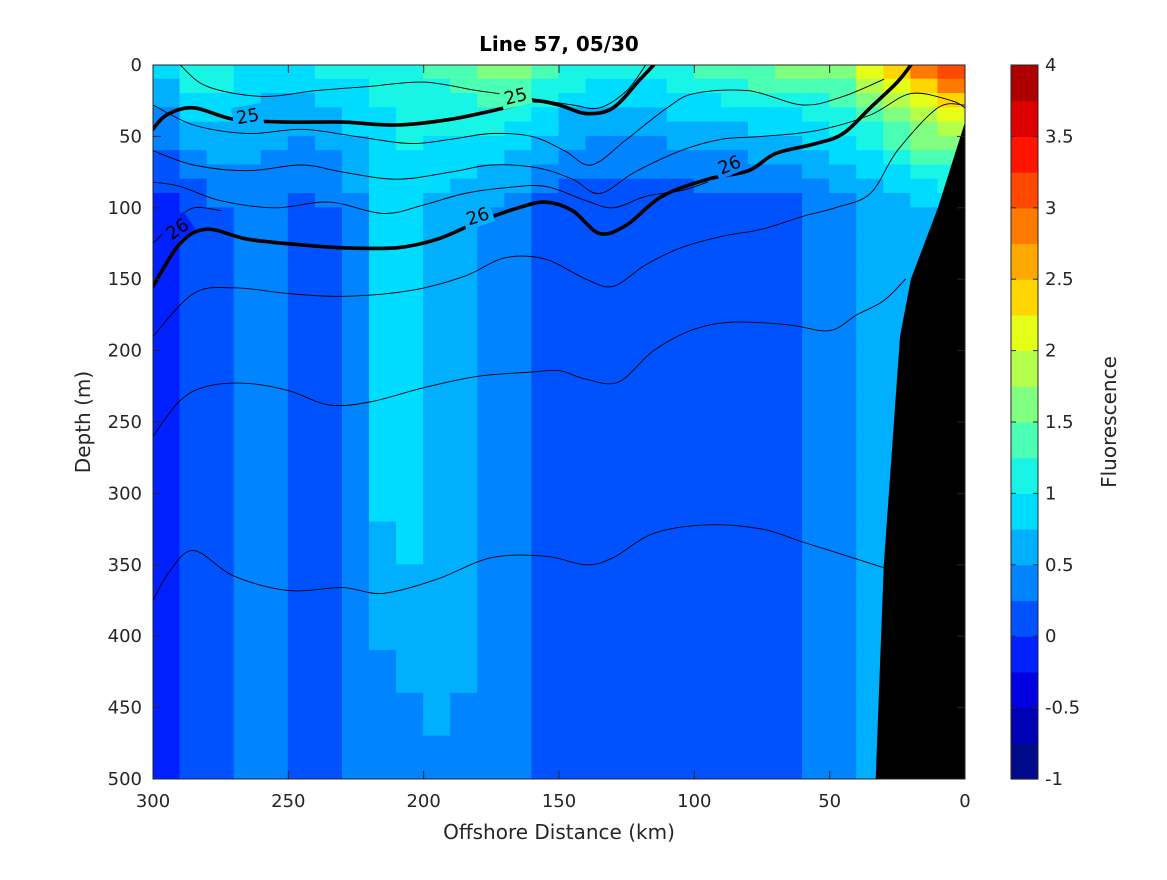  Describe the element at coordinates (125, 636) in the screenshot. I see `y-tick-label: 400` at that location.